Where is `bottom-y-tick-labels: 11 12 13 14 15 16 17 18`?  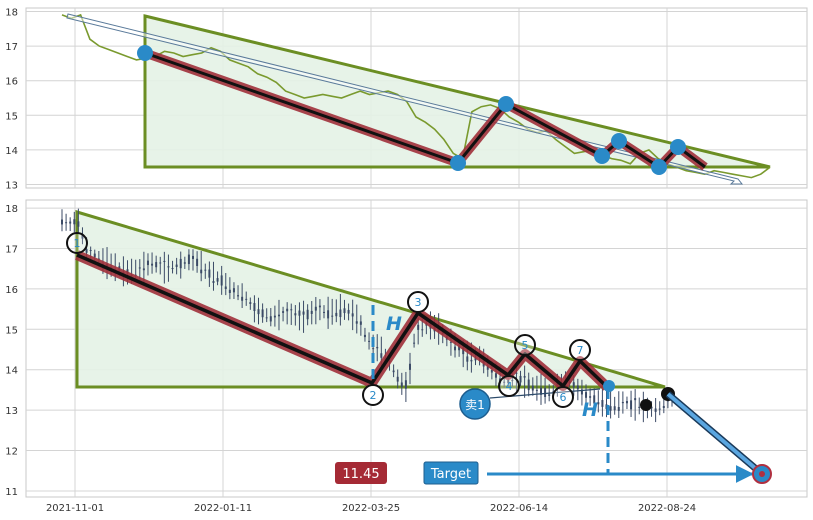 bottom-y-tick-labels: 11 12 13 14 15 16 17 18 is located at coordinates (11, 351).